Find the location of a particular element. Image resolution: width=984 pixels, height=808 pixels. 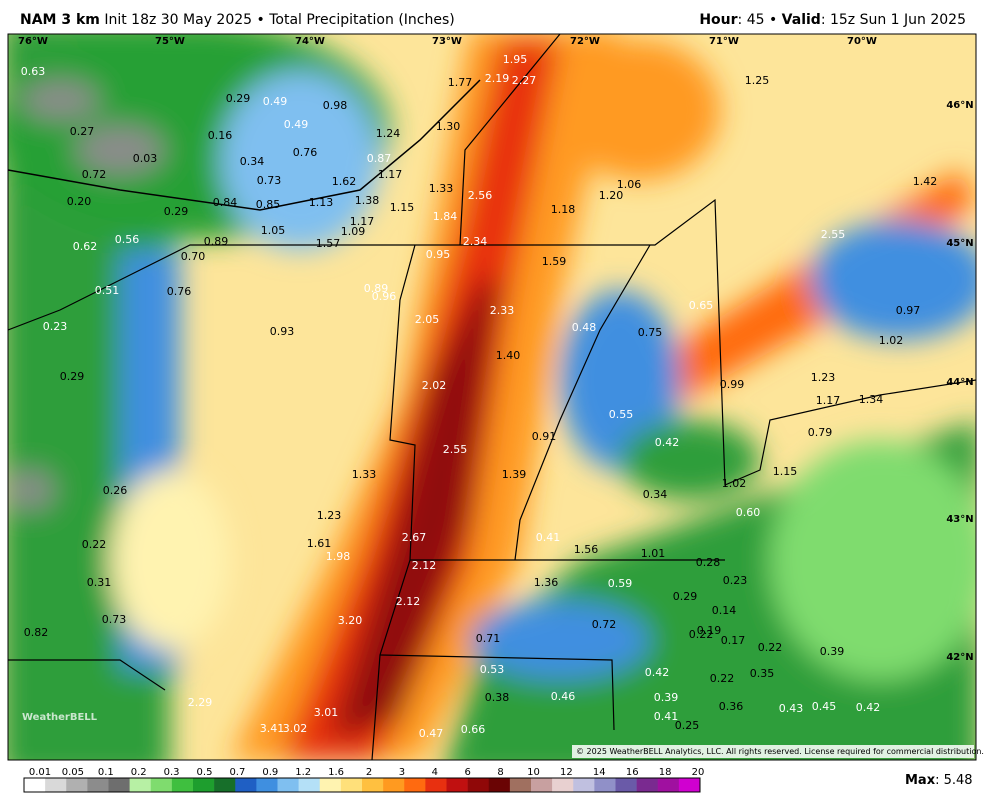

legend-tick-label: 1.6 is located at coordinates (336, 772).